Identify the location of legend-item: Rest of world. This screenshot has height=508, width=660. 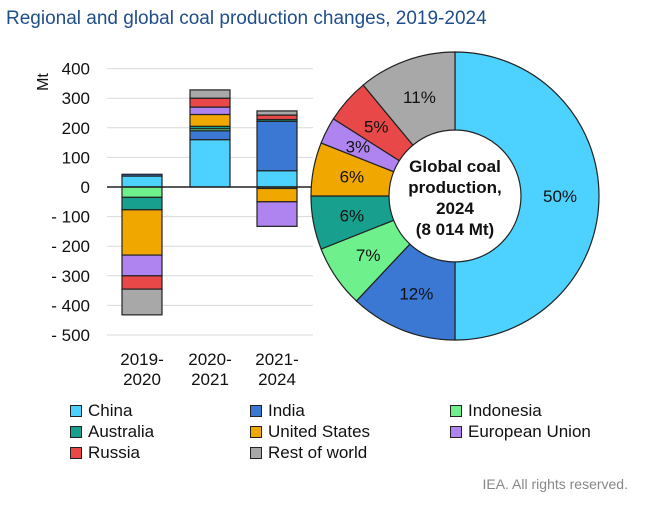
(350, 452).